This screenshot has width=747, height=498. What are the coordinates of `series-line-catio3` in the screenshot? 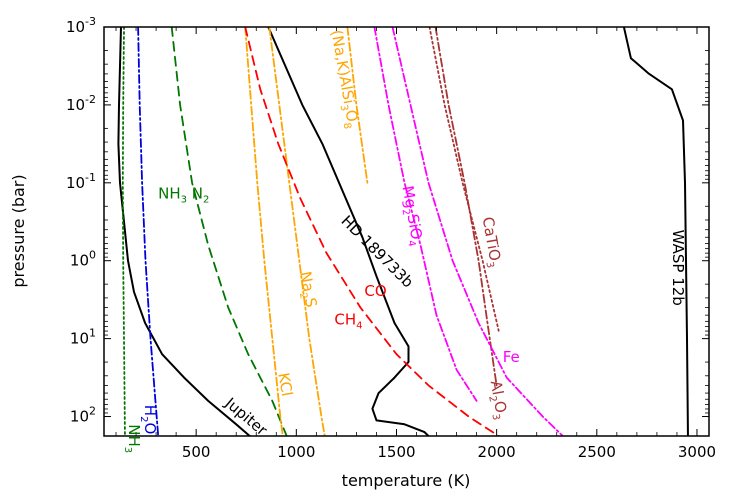 It's located at (464, 179).